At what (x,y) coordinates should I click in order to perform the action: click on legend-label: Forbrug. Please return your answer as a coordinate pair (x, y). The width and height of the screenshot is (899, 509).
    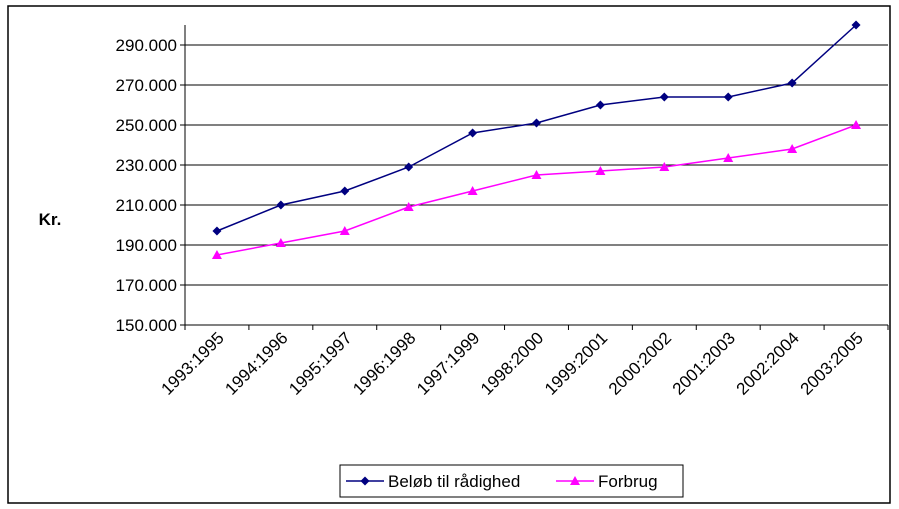
    Looking at the image, I should click on (628, 481).